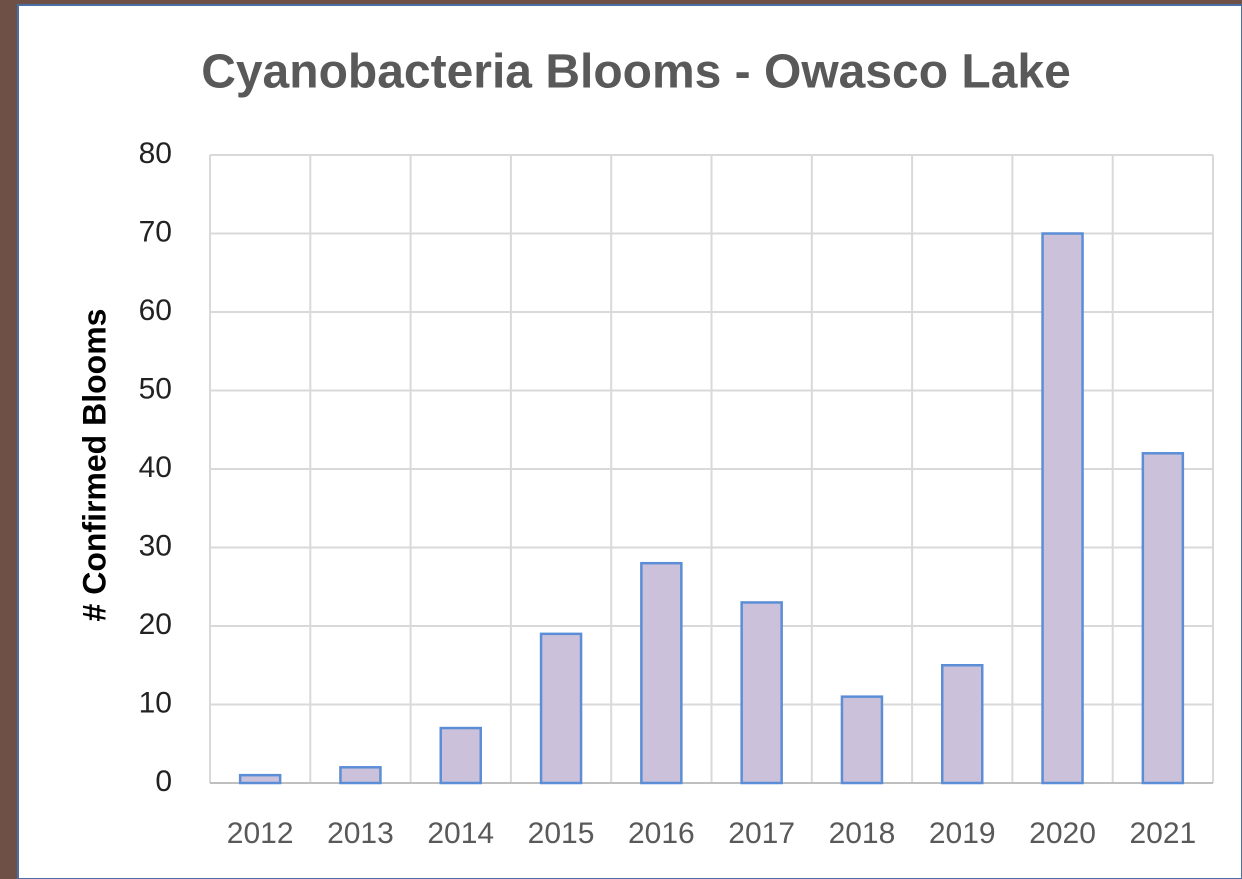 This screenshot has height=879, width=1242. Describe the element at coordinates (155, 467) in the screenshot. I see `y-tick-label: 40` at that location.